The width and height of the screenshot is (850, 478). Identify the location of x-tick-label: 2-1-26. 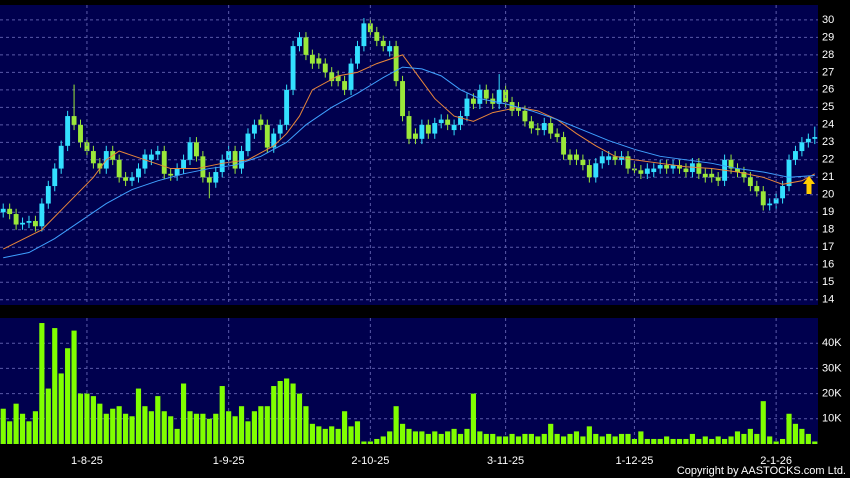
(776, 461).